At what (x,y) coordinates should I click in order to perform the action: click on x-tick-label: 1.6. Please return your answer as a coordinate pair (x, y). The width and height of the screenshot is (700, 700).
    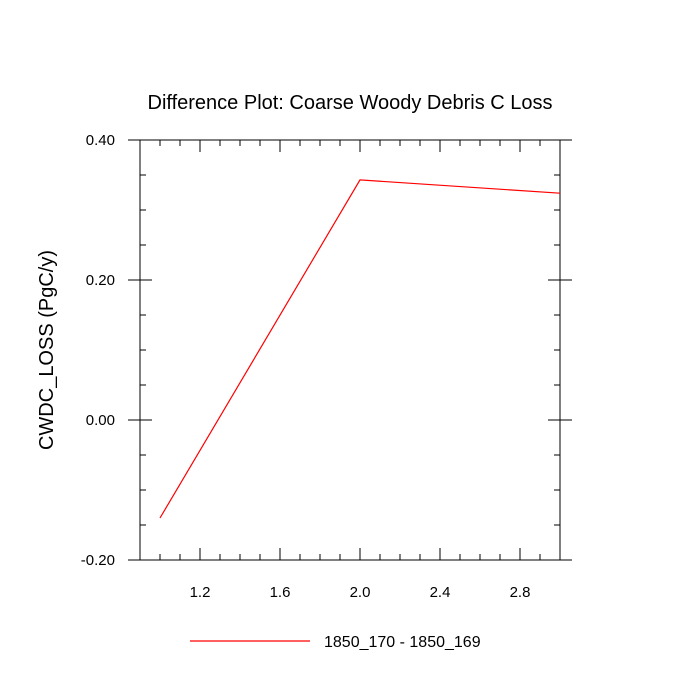
    Looking at the image, I should click on (280, 592).